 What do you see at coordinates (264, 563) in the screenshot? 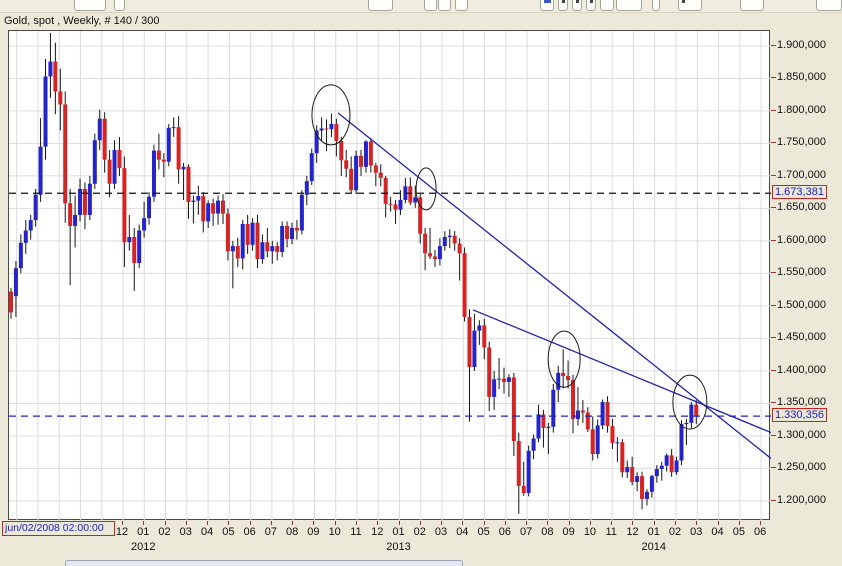
I see `horizontal-scrollbar-thumb` at bounding box center [264, 563].